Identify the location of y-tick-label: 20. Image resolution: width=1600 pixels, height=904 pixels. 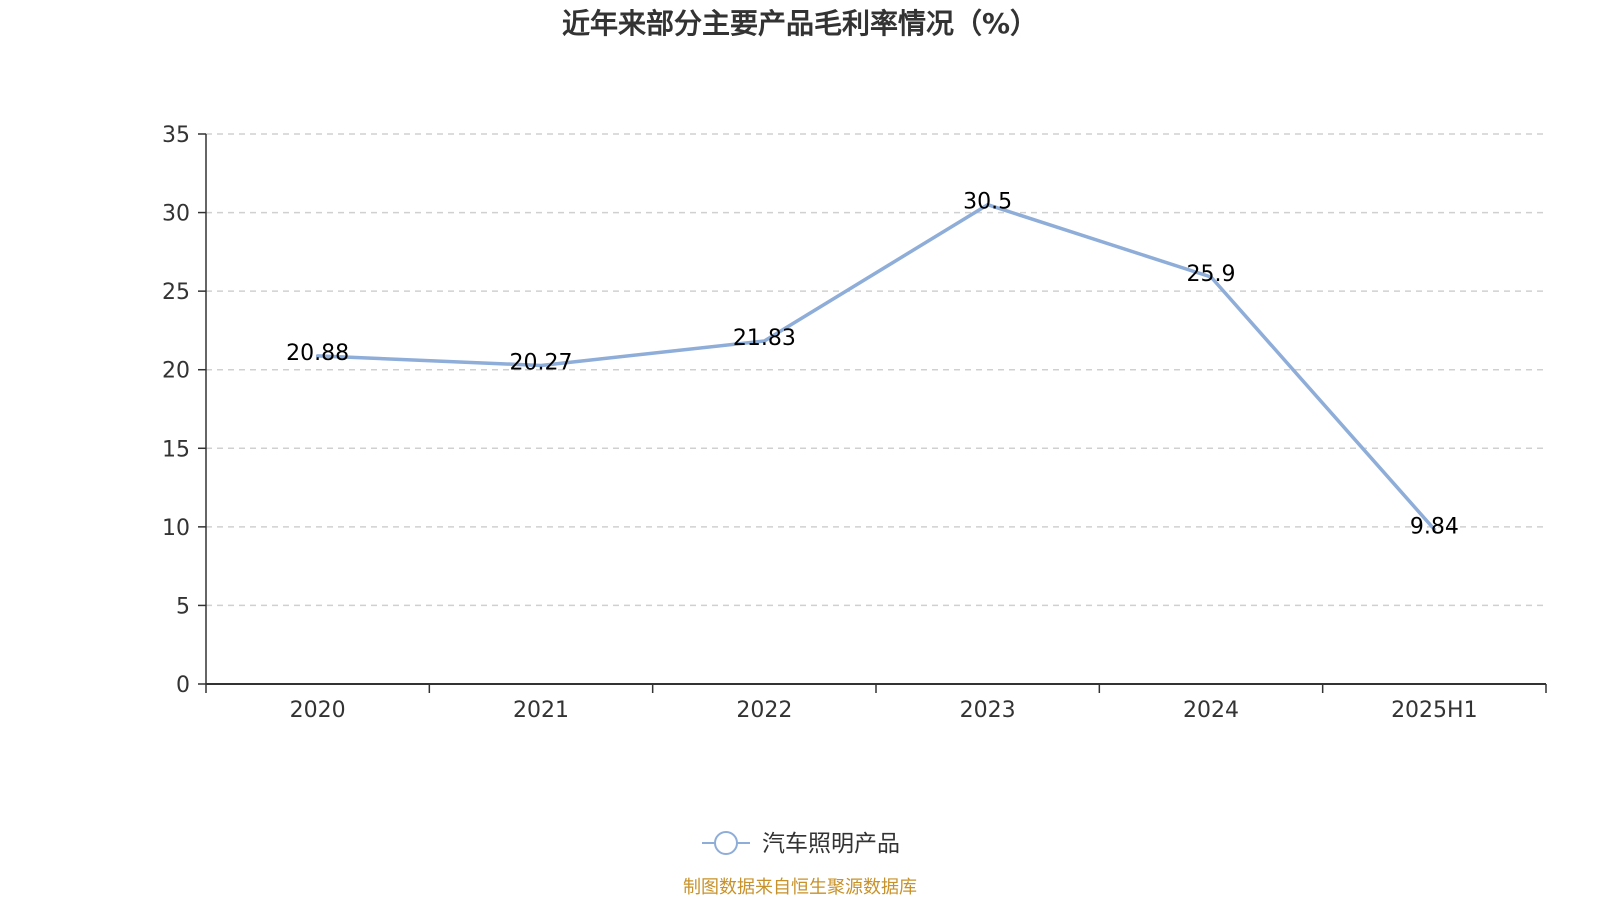
(176, 371).